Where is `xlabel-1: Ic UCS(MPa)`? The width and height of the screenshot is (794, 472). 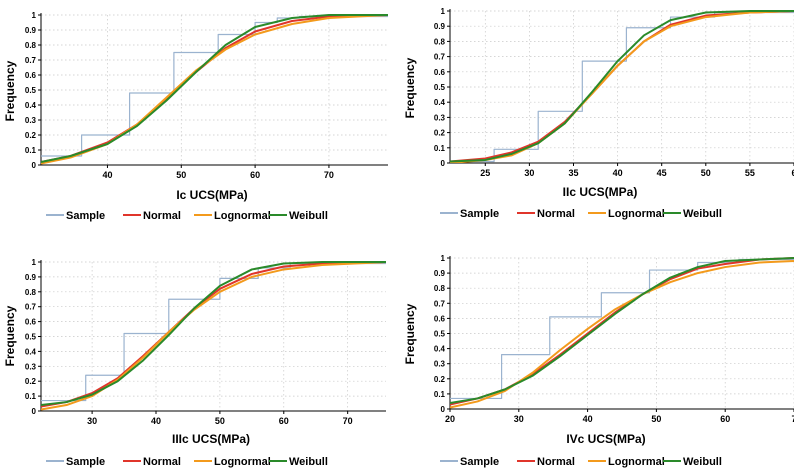 xlabel-1: Ic UCS(MPa) is located at coordinates (211, 195).